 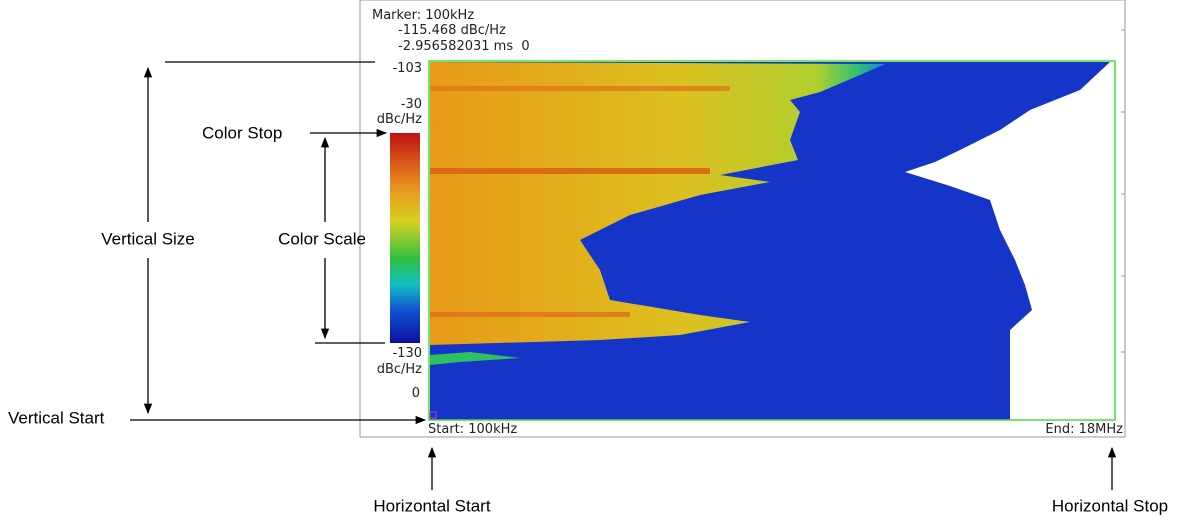 What do you see at coordinates (407, 353) in the screenshot?
I see `color-start-value: -130` at bounding box center [407, 353].